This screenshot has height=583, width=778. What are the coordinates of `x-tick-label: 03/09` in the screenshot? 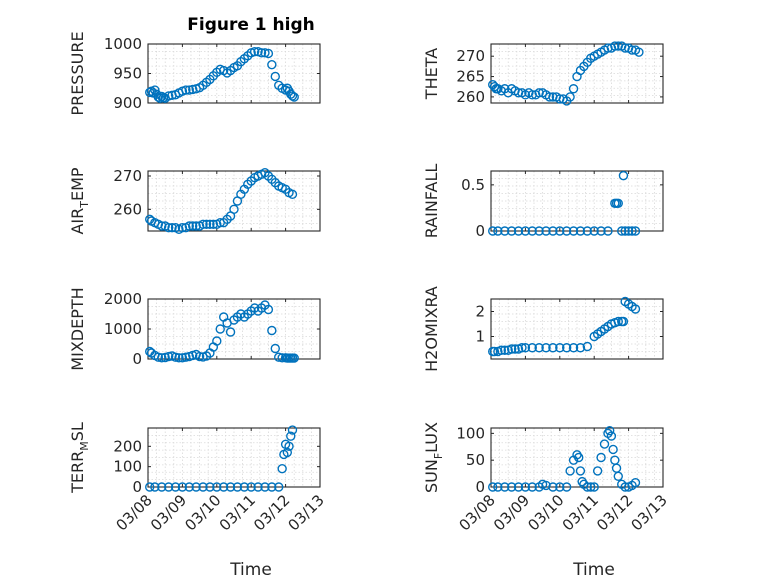 It's located at (511, 512).